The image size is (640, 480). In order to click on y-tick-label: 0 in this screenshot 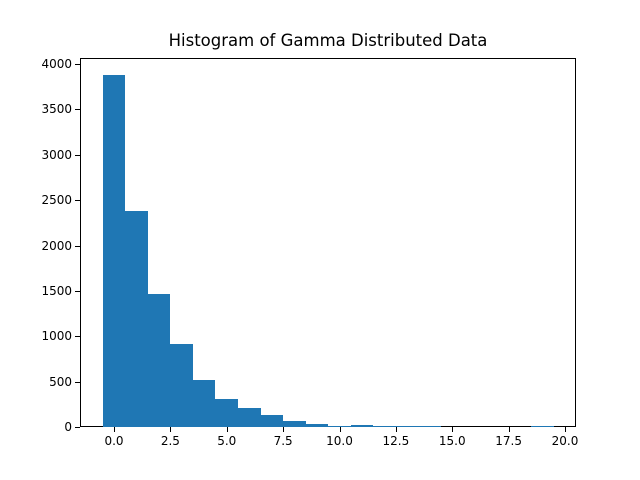, I will do `click(68, 427)`.